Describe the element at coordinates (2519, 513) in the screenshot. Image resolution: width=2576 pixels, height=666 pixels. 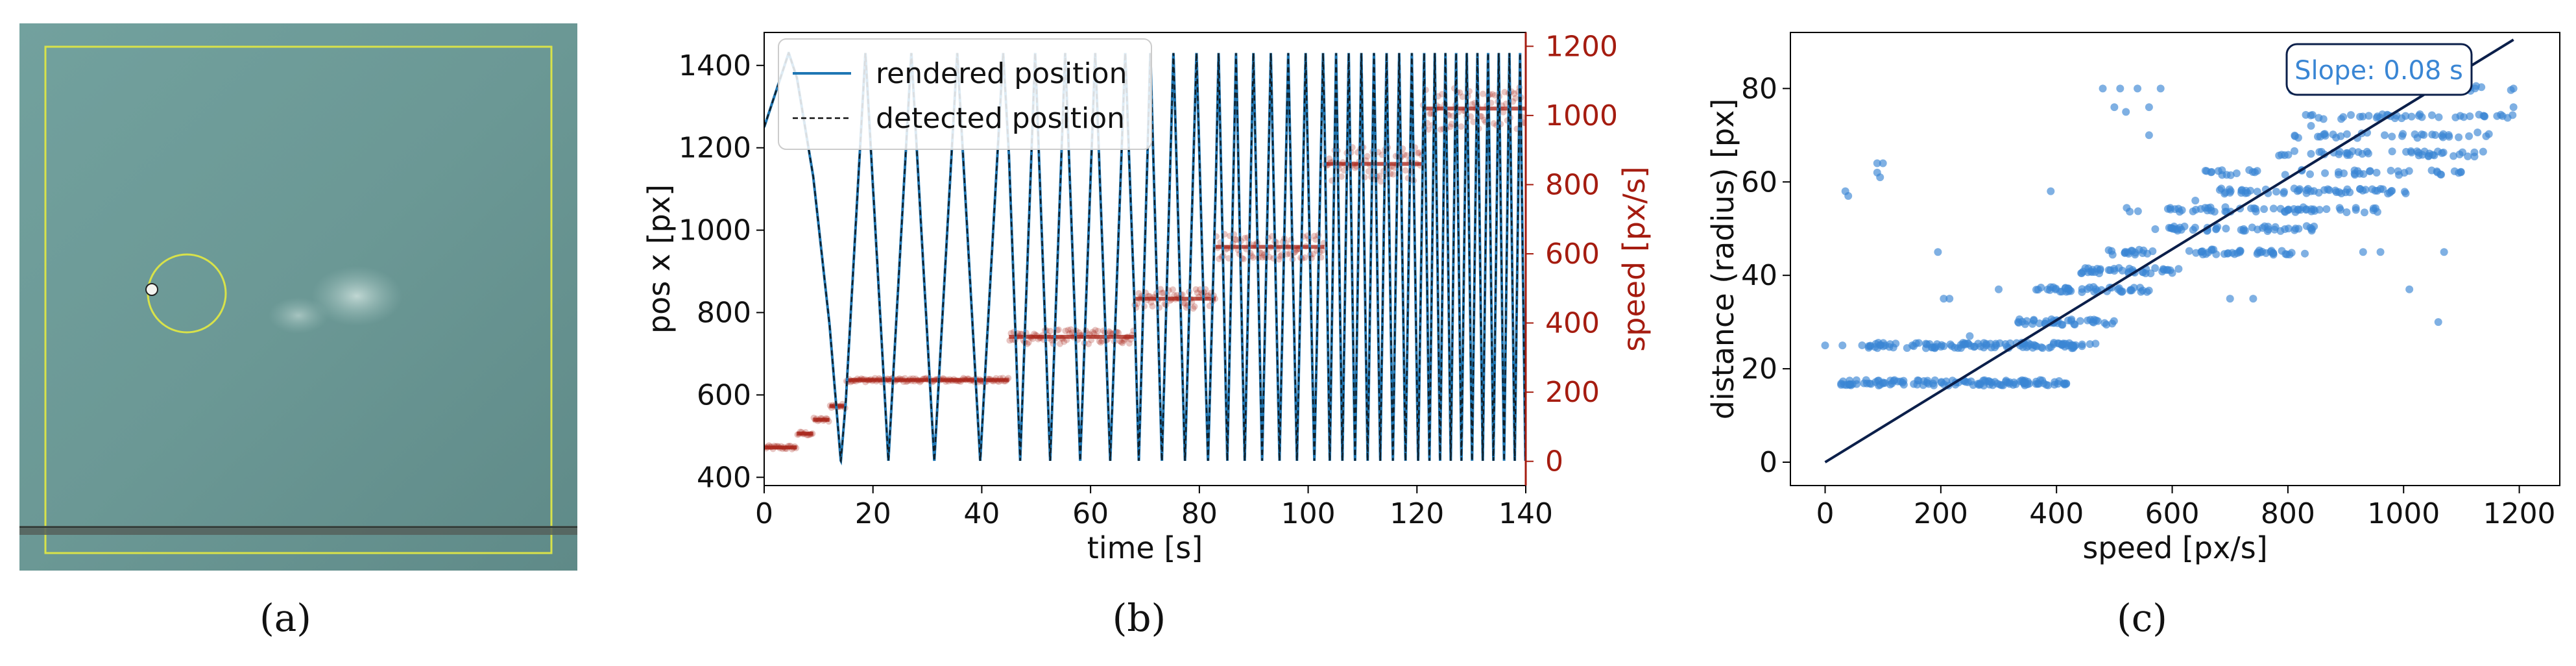
I see `x-tick-label-c: 1200` at that location.